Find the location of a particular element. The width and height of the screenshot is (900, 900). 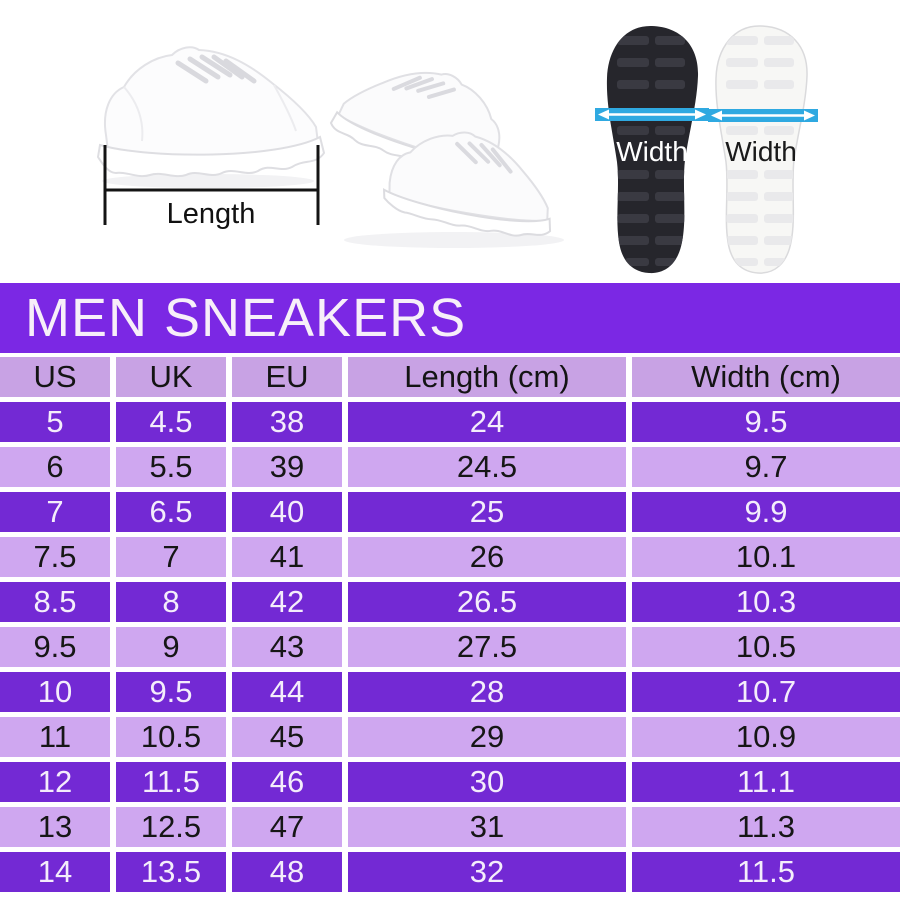

table-row: 9.5 9 43 27.5 10.5 is located at coordinates (450, 647).